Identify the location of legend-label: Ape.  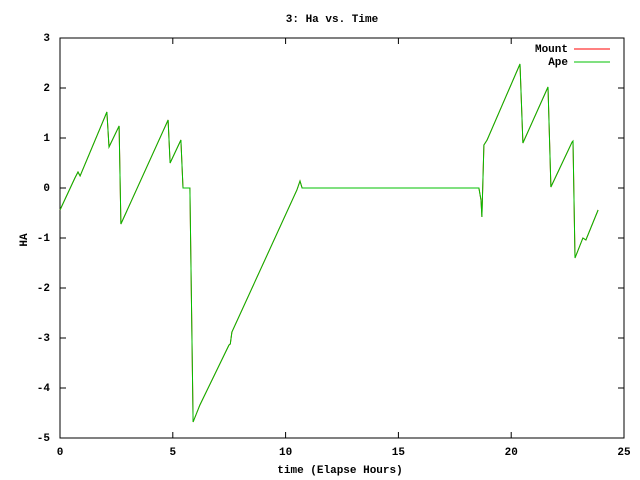
(558, 63).